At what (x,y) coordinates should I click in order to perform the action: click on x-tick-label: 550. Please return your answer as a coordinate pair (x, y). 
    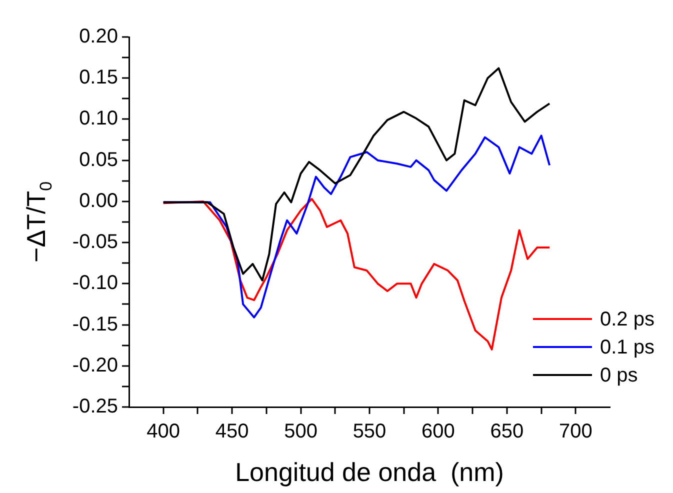
    Looking at the image, I should click on (369, 431).